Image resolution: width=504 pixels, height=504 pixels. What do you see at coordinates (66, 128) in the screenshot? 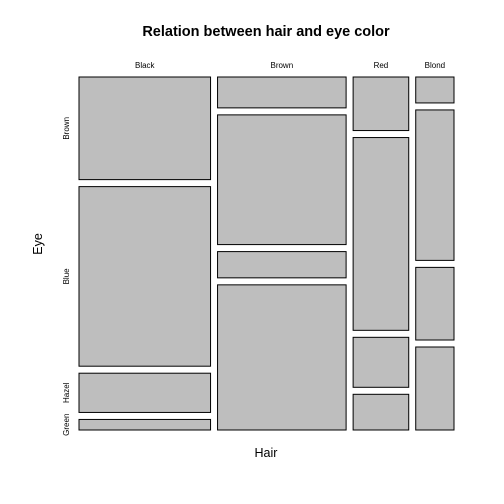
I see `y-tick-label-brown: Brown` at bounding box center [66, 128].